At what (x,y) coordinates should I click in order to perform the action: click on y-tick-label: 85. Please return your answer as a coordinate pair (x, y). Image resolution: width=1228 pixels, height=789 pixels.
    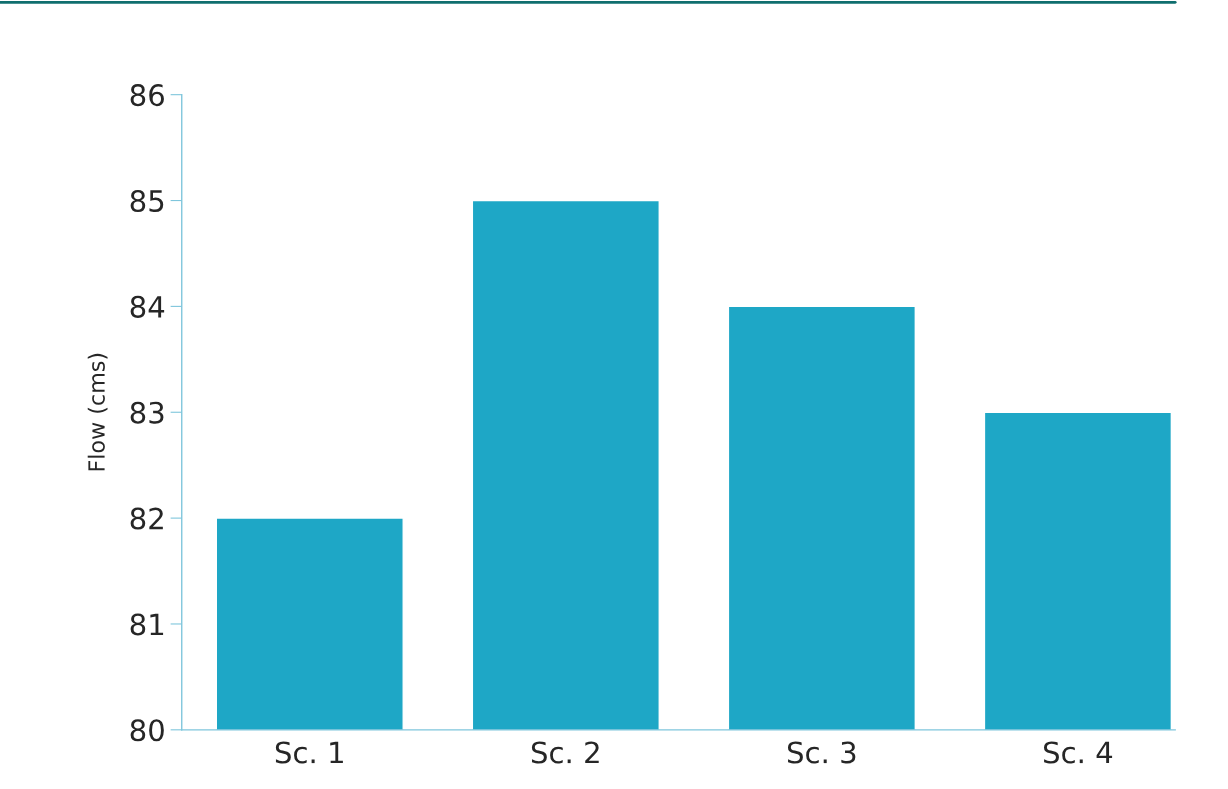
    Looking at the image, I should click on (147, 201).